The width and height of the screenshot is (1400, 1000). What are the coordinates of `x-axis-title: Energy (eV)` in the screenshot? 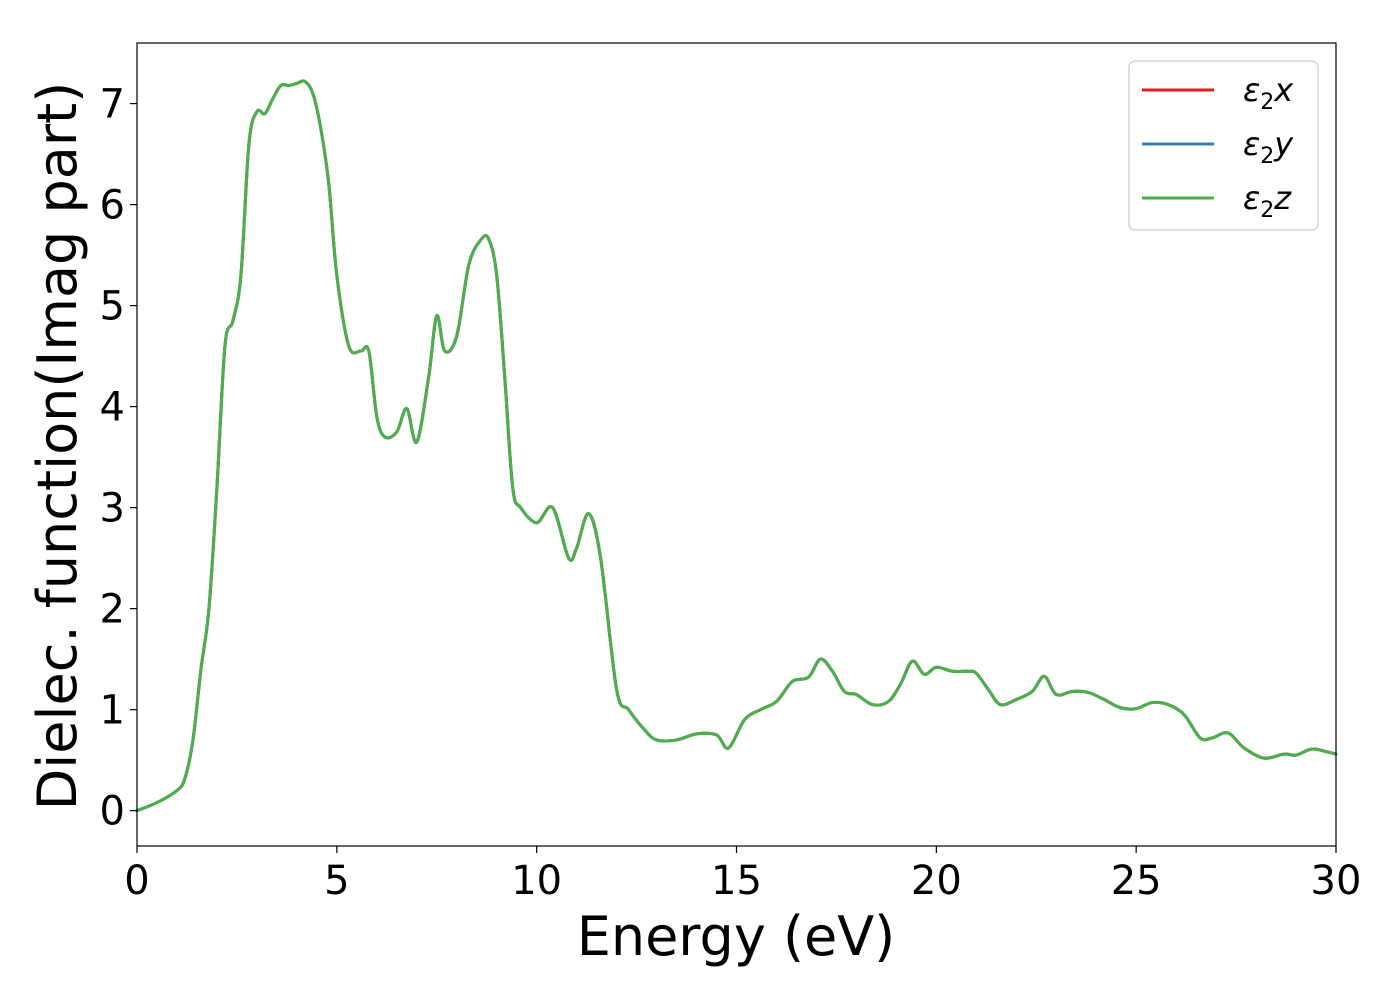 It's located at (736, 936).